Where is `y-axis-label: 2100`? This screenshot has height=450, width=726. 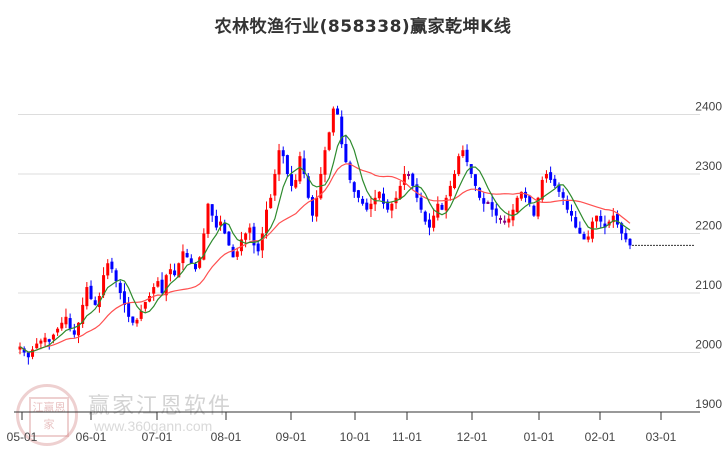 y-axis-label: 2100 is located at coordinates (708, 285).